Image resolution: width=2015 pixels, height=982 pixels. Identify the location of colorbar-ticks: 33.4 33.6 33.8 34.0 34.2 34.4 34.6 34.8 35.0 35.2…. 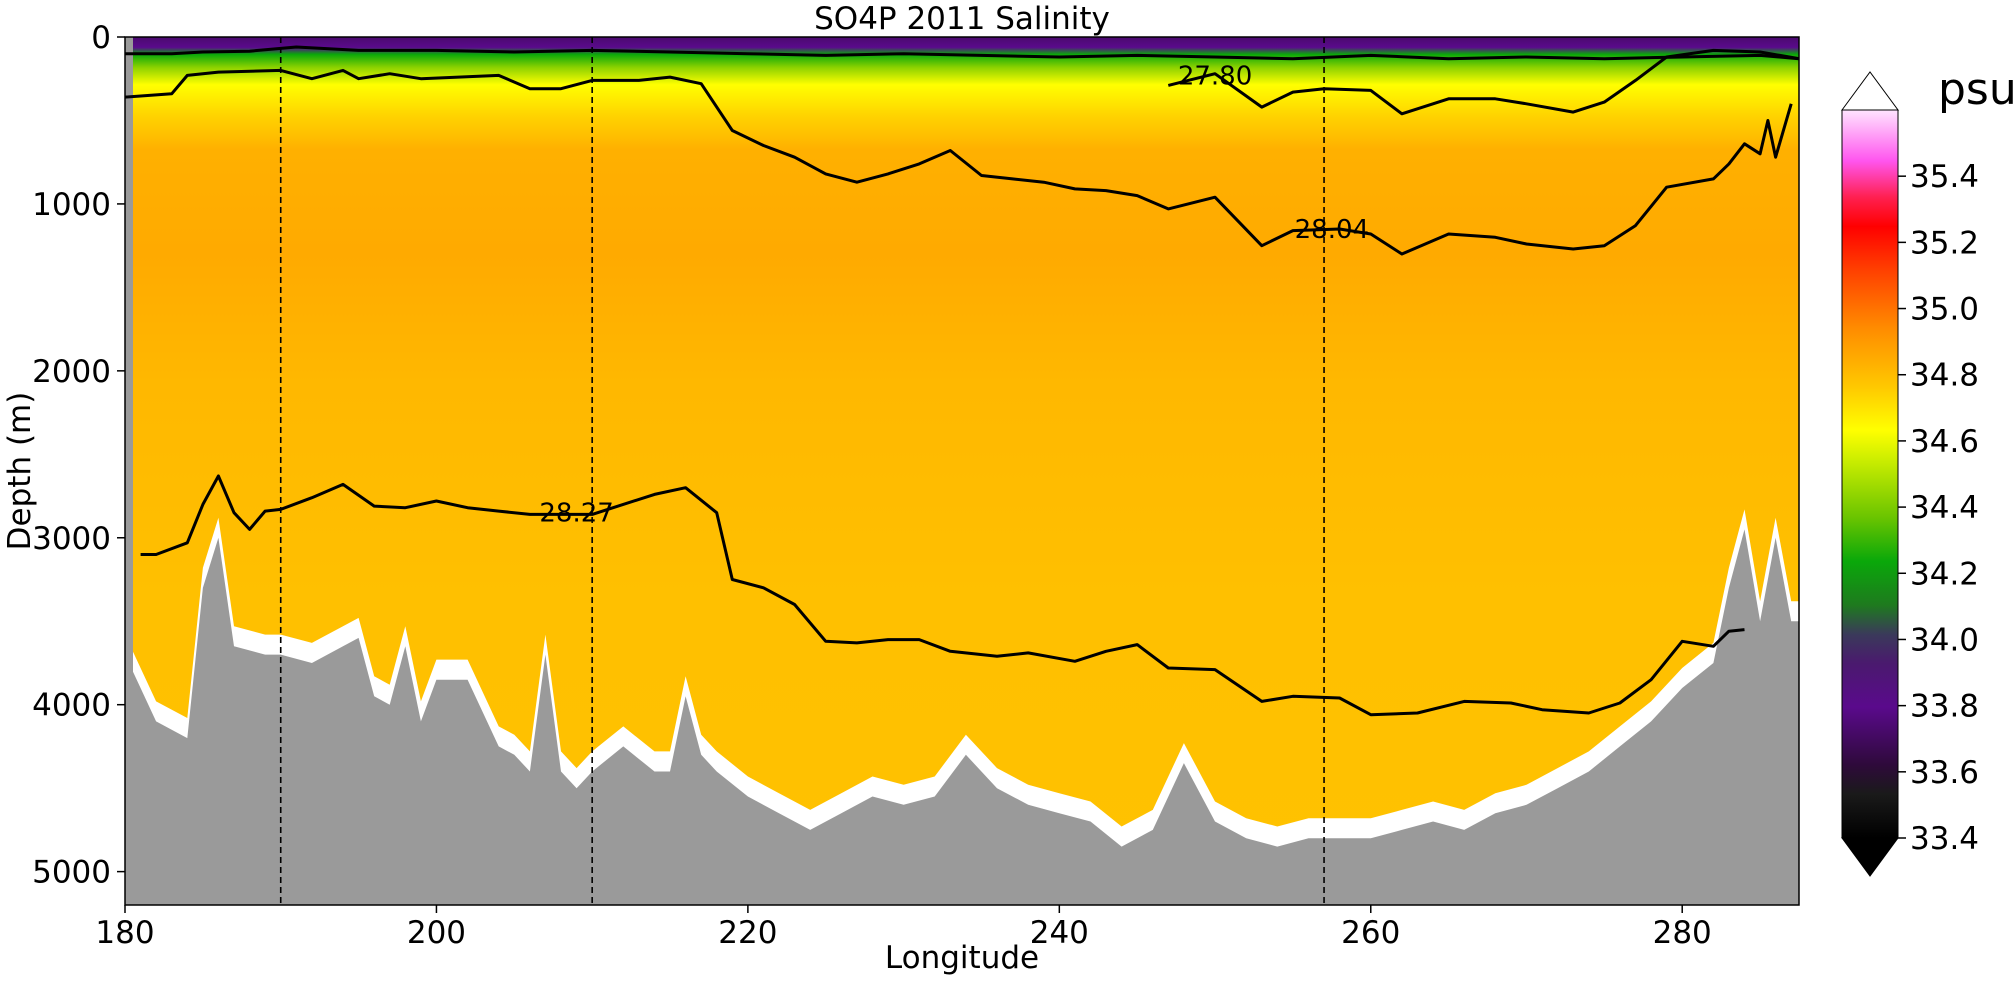
(1938, 508).